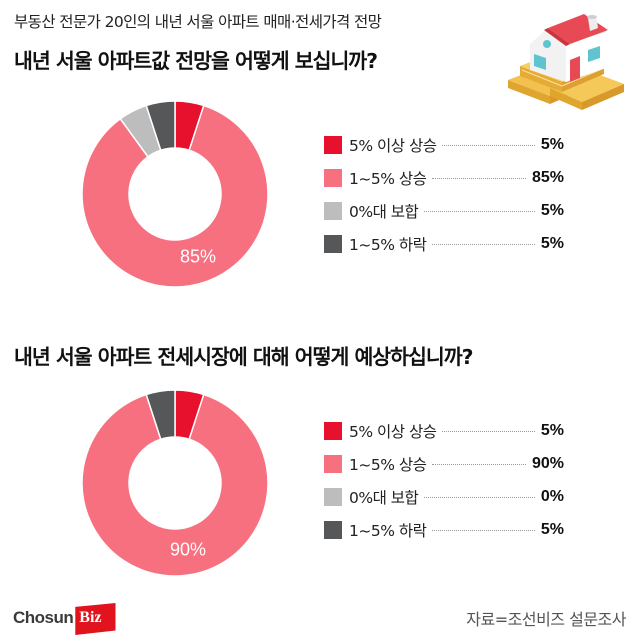 The width and height of the screenshot is (640, 641). I want to click on logo-accent-label: Biz, so click(90, 617).